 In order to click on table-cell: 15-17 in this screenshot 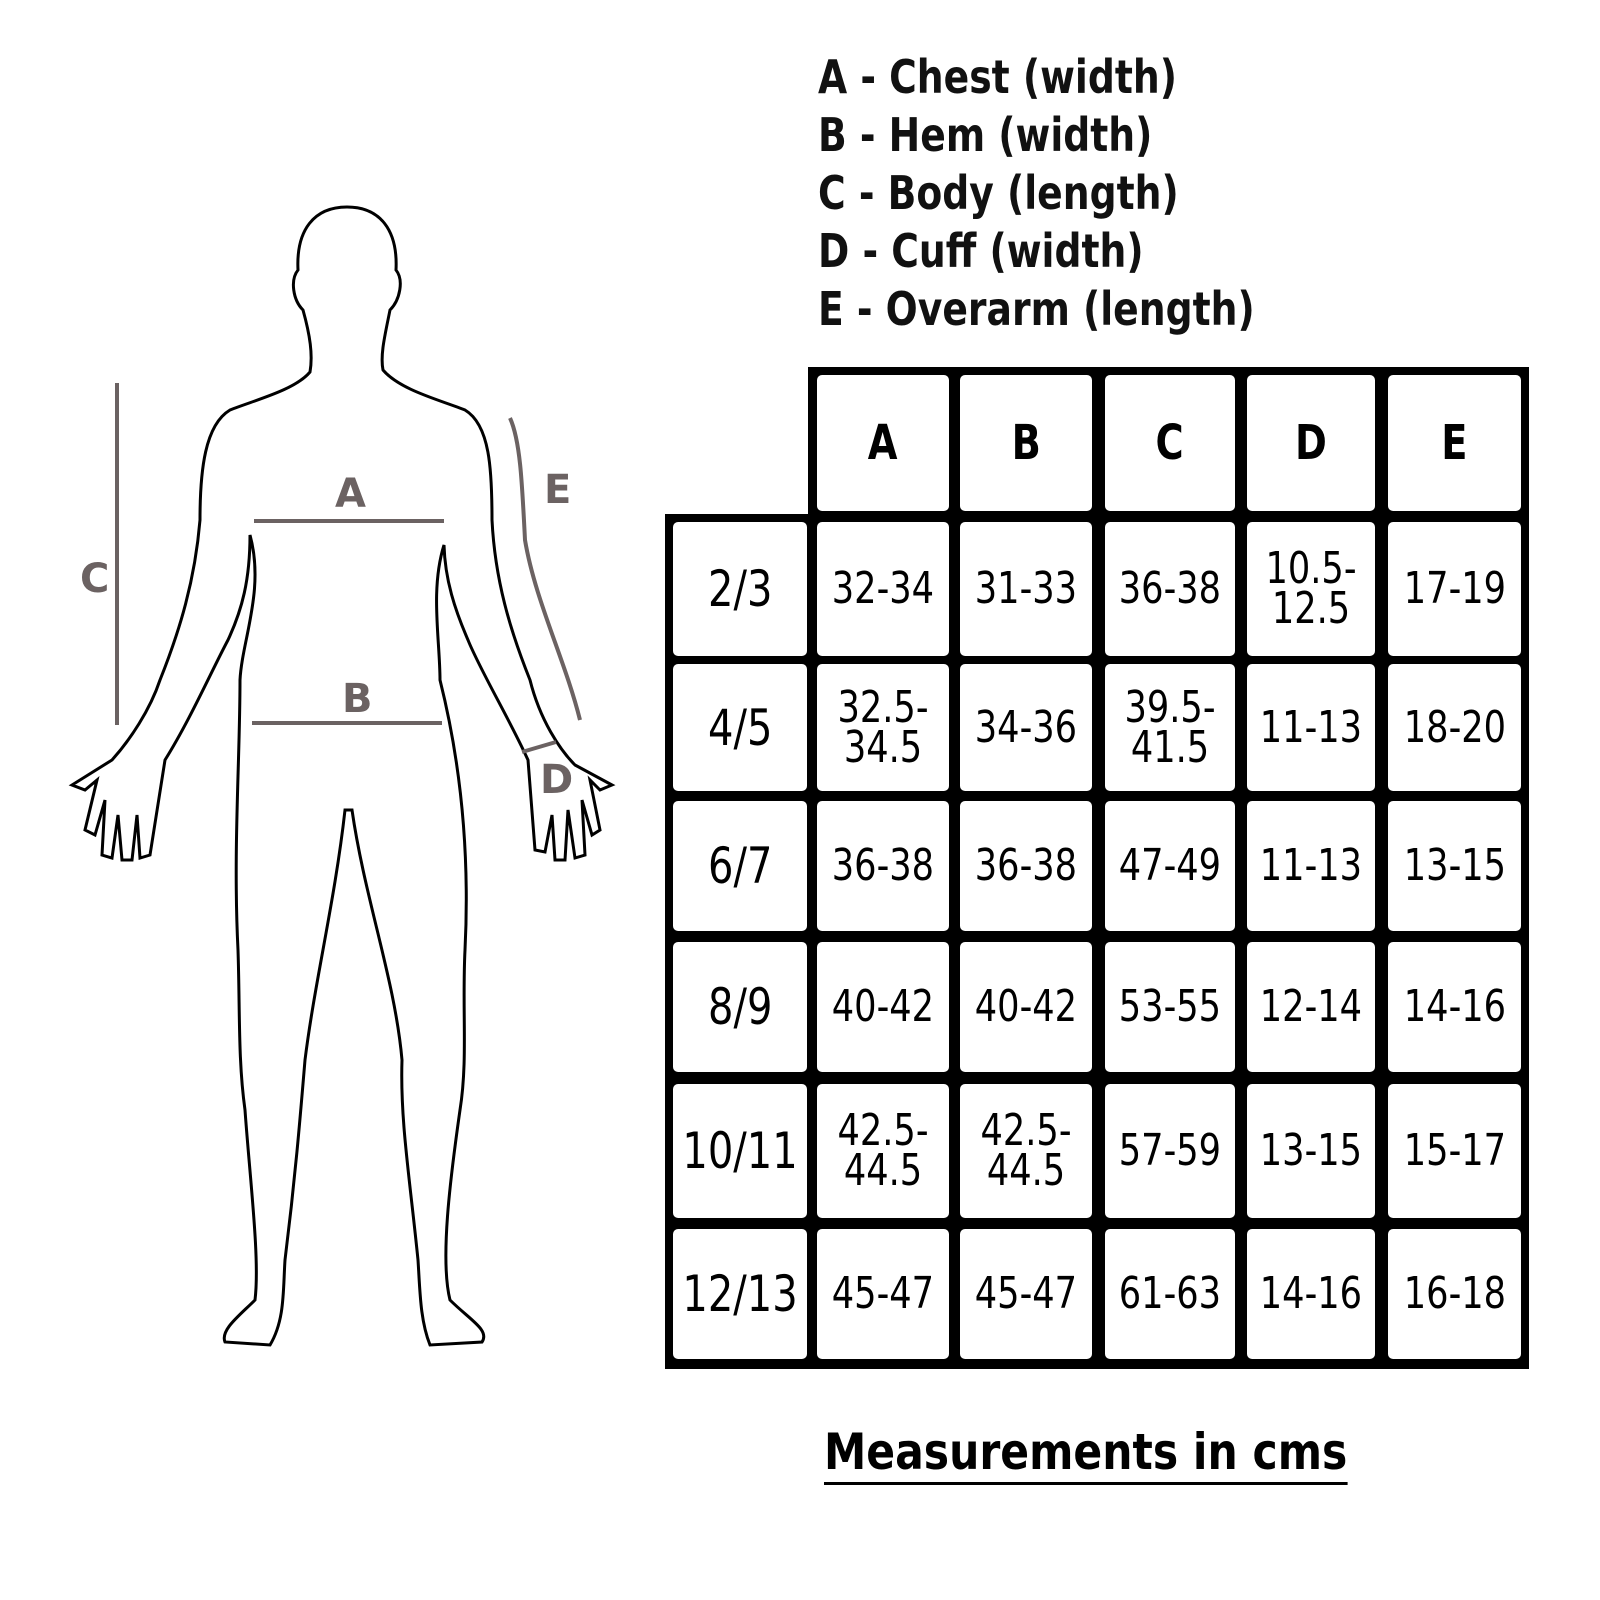, I will do `click(1454, 1151)`.